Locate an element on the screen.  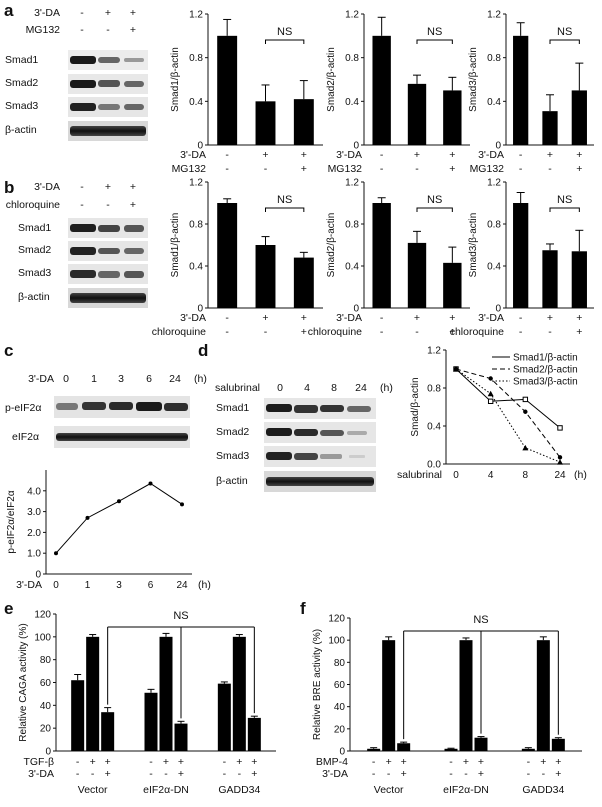
blot-b-lane-label-1: chloroquine is located at coordinates (33, 205).